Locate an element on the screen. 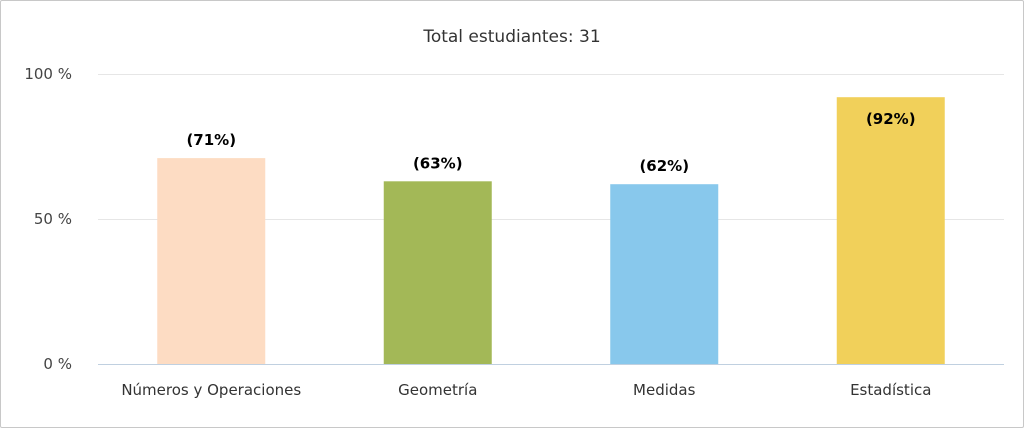  x-tick-label: Números y Operaciones is located at coordinates (211, 390).